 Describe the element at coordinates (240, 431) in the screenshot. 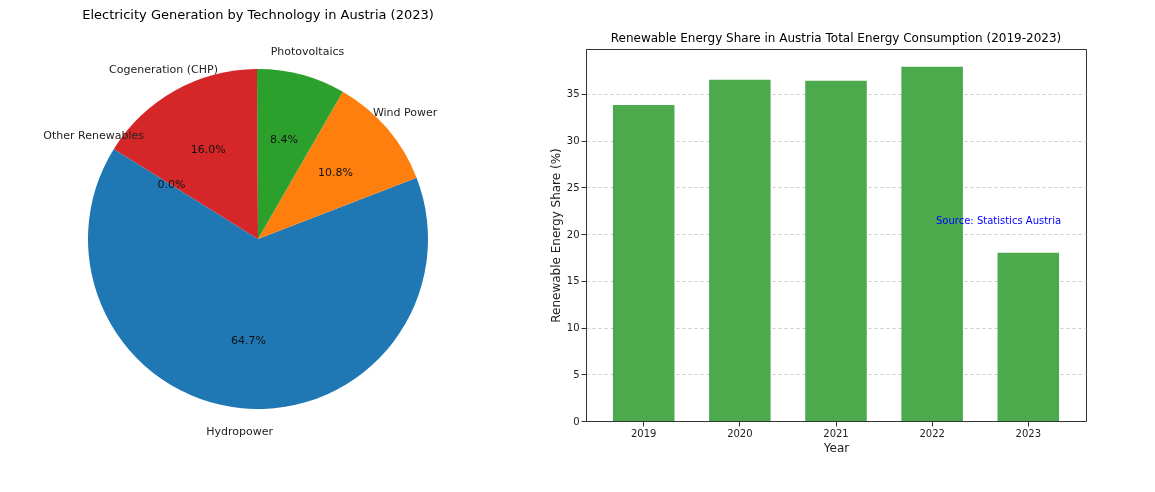

I see `slice-label: Hydropower` at that location.